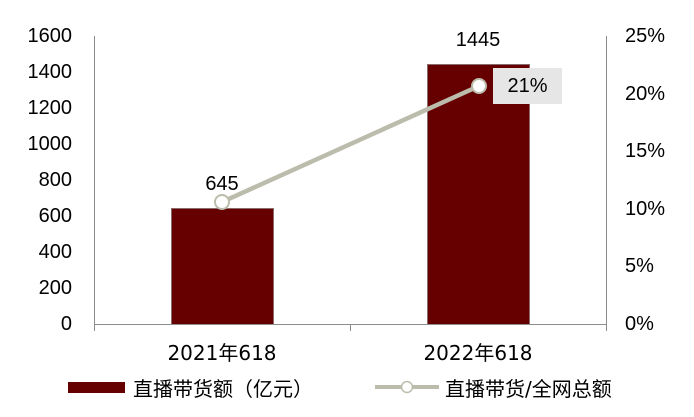 The image size is (694, 417). Describe the element at coordinates (479, 86) in the screenshot. I see `line-marker-2022` at that location.